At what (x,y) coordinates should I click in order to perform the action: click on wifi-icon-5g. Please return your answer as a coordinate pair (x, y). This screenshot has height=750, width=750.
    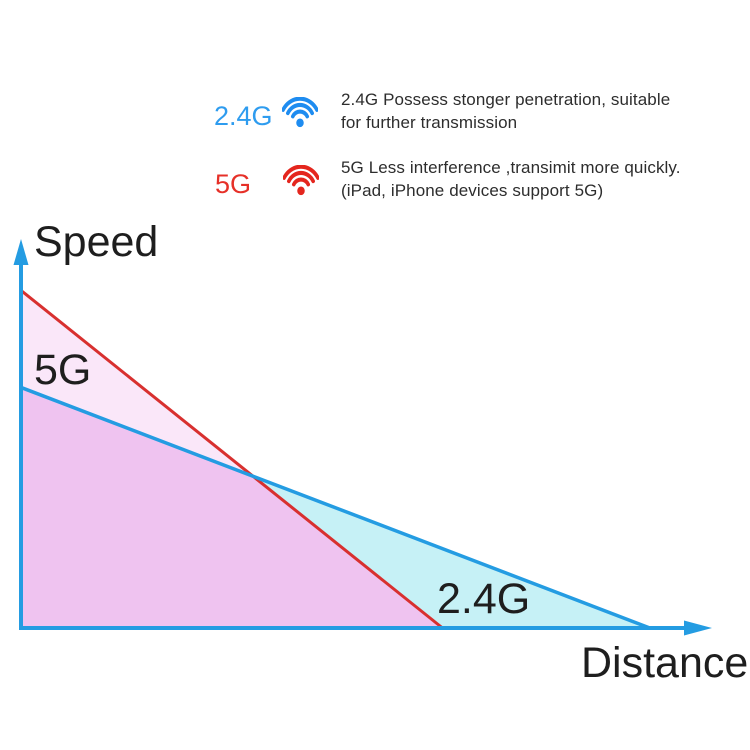
    Looking at the image, I should click on (301, 180).